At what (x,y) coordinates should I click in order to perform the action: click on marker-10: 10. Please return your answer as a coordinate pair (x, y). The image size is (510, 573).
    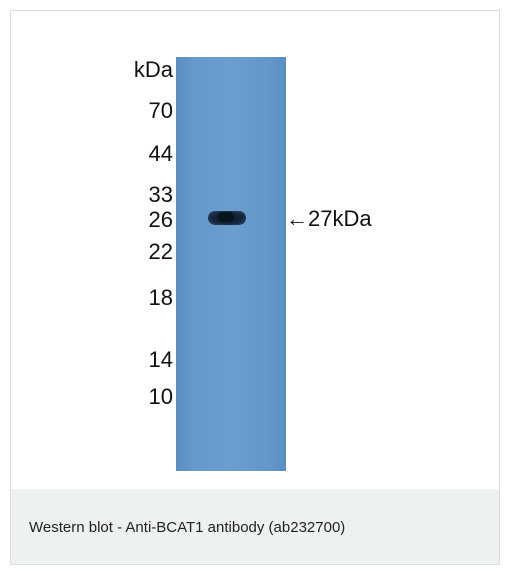
    Looking at the image, I should click on (160, 396).